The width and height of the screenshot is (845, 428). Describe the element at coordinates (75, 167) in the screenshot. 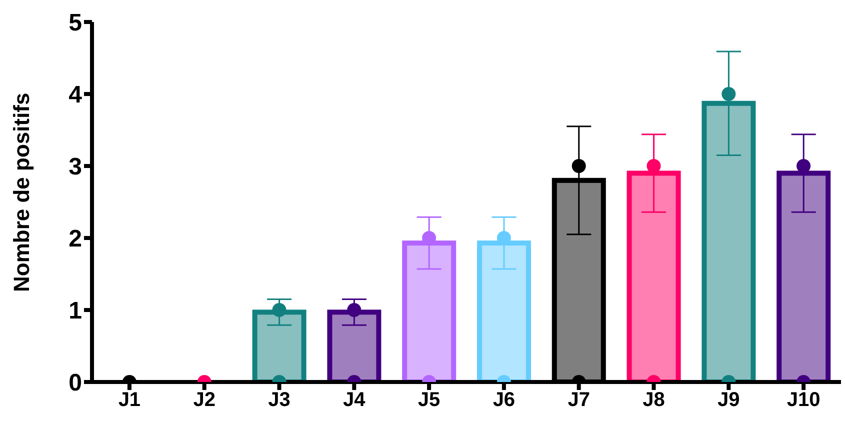

I see `y-tick-label: 3` at that location.